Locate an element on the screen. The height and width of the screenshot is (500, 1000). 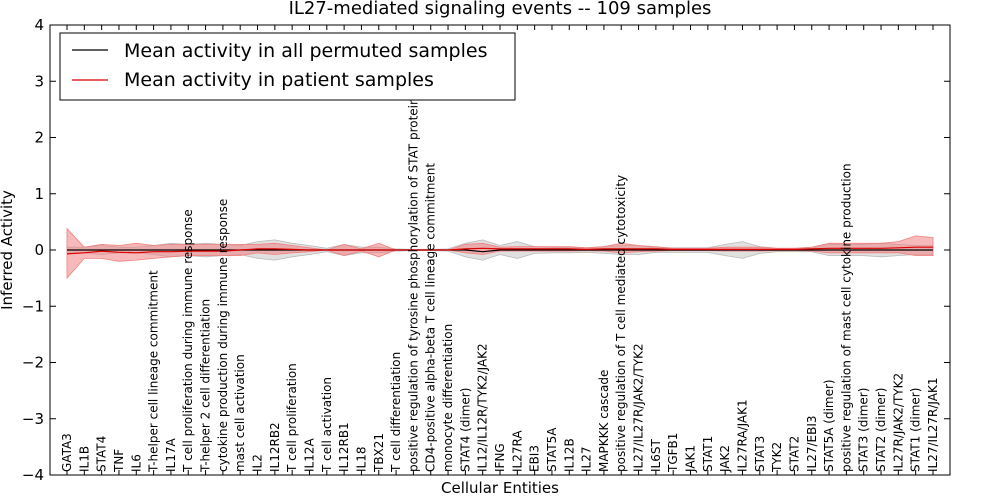
x-category-label: T-helper 2 cell differentiation is located at coordinates (206, 386).